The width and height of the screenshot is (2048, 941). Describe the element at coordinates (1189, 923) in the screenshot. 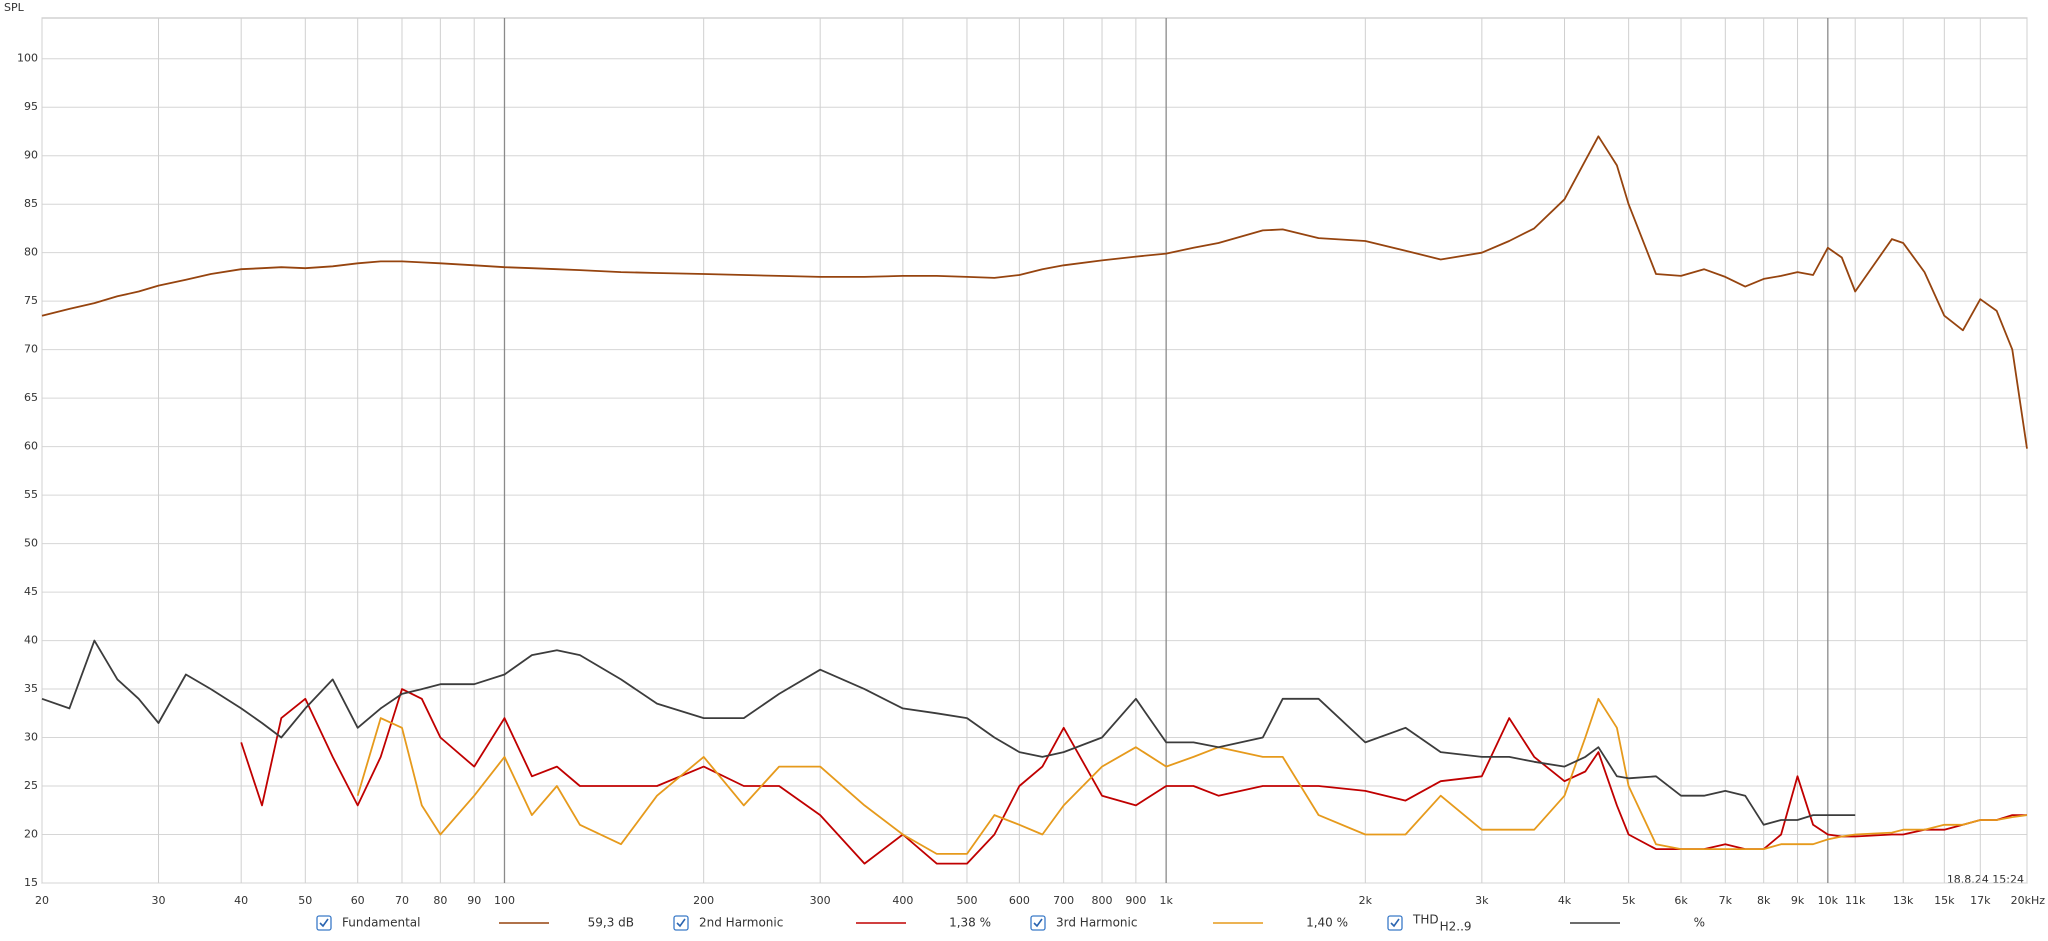

I see `legend-entry: 3rd Harmonic 1,40 %` at that location.